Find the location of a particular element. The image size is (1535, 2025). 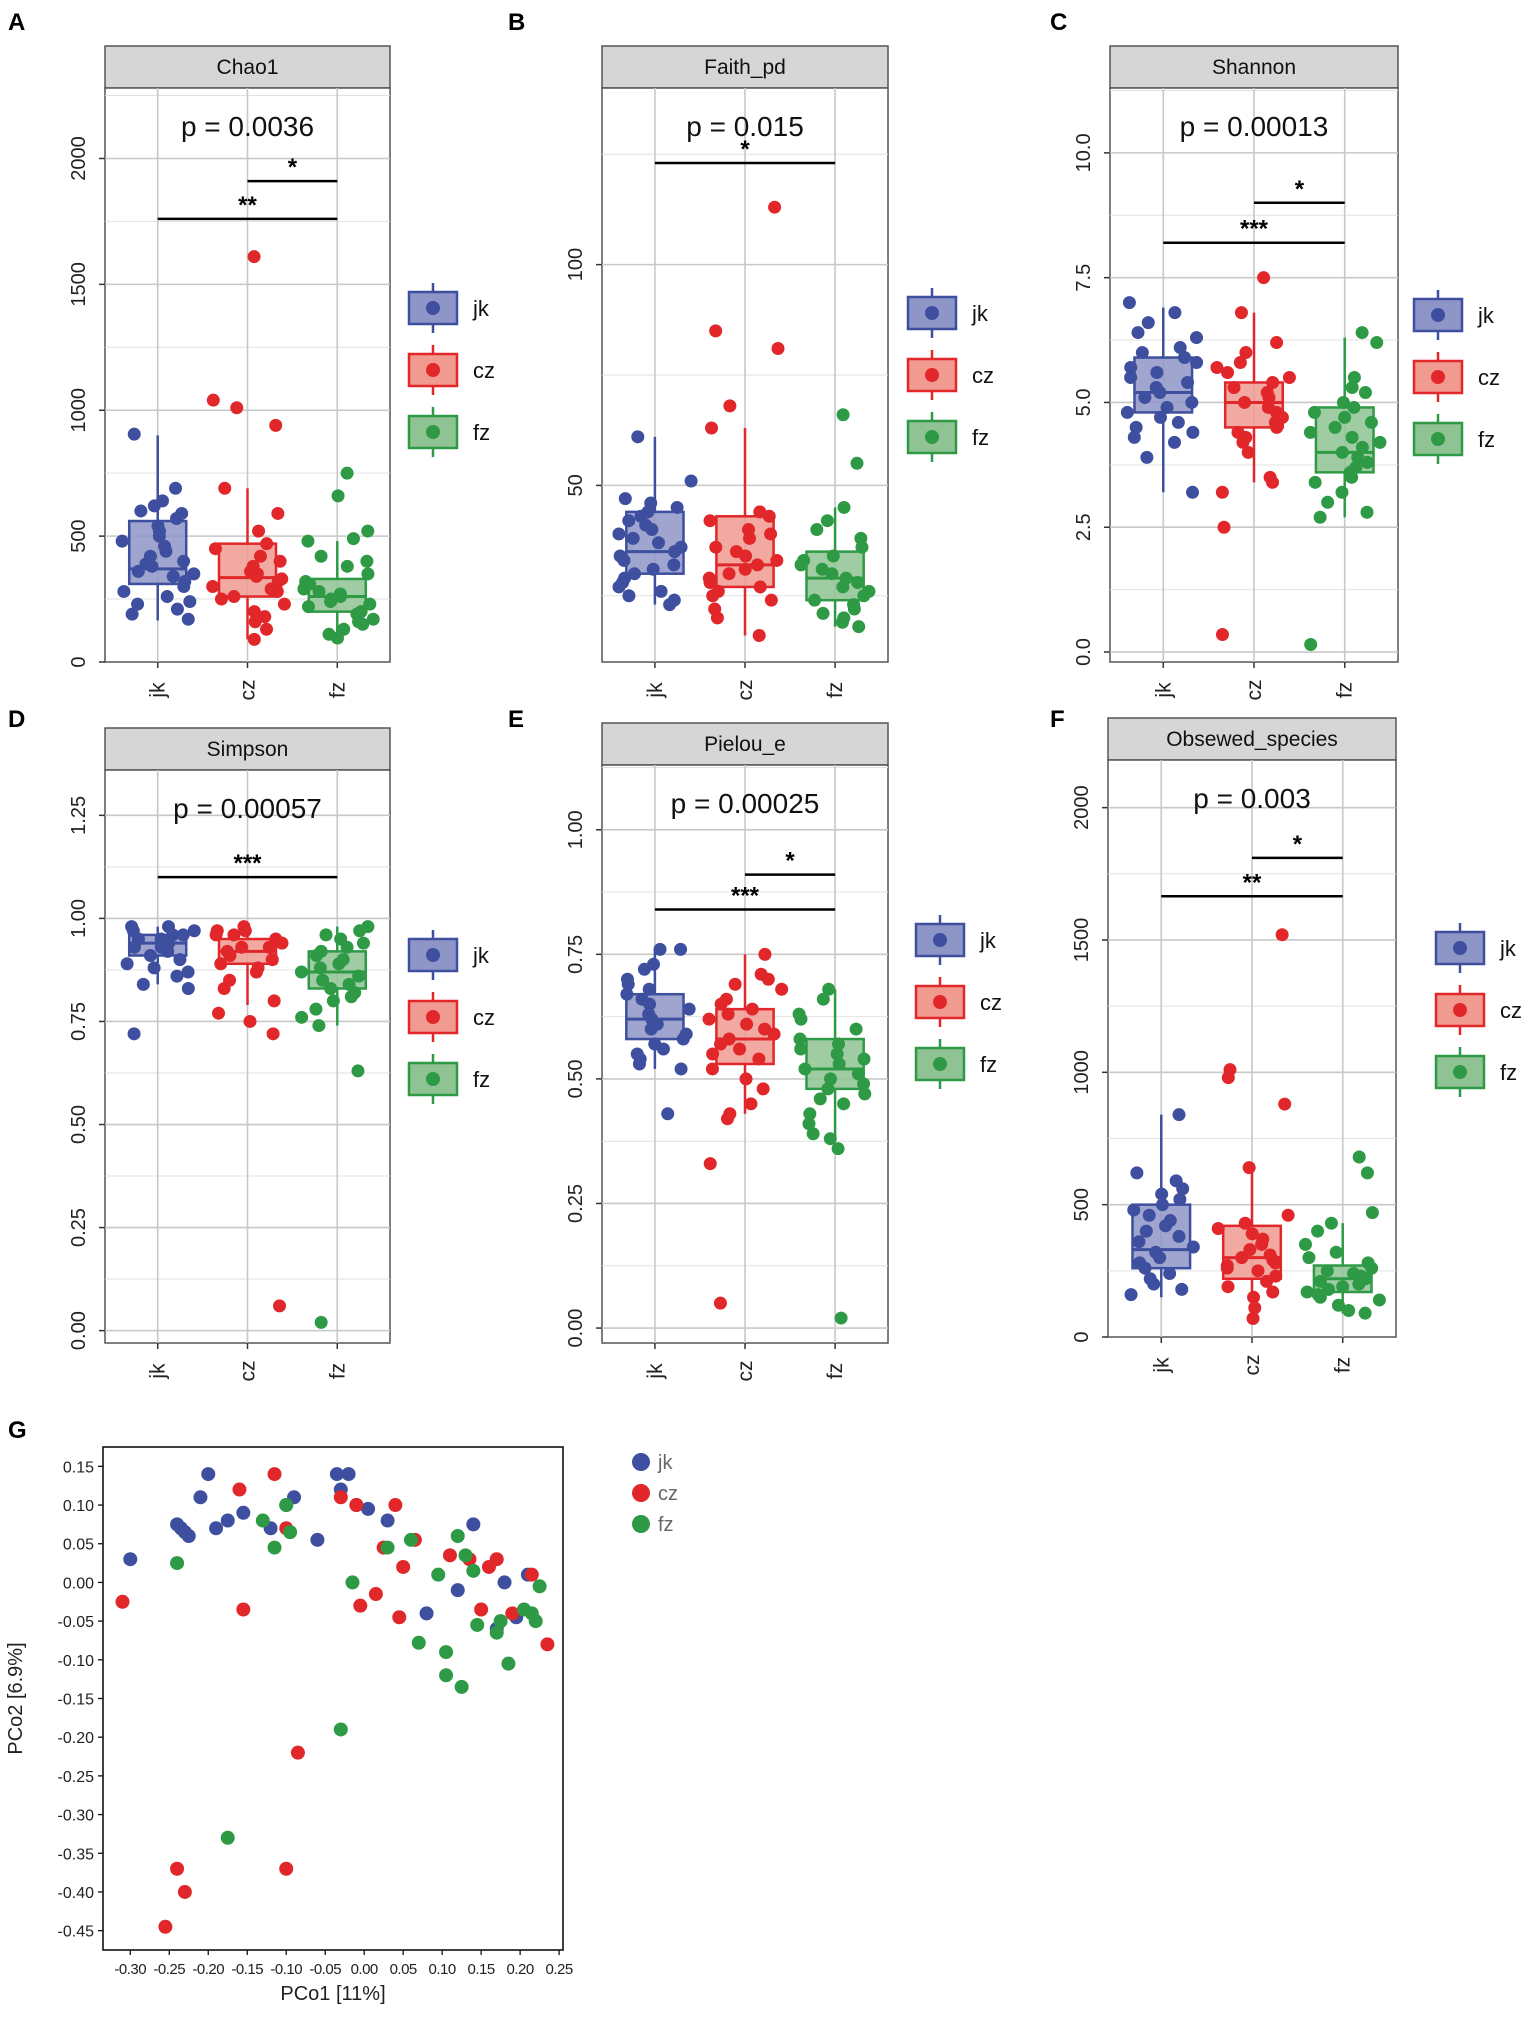

scatter-point-cz is located at coordinates (243, 1609).